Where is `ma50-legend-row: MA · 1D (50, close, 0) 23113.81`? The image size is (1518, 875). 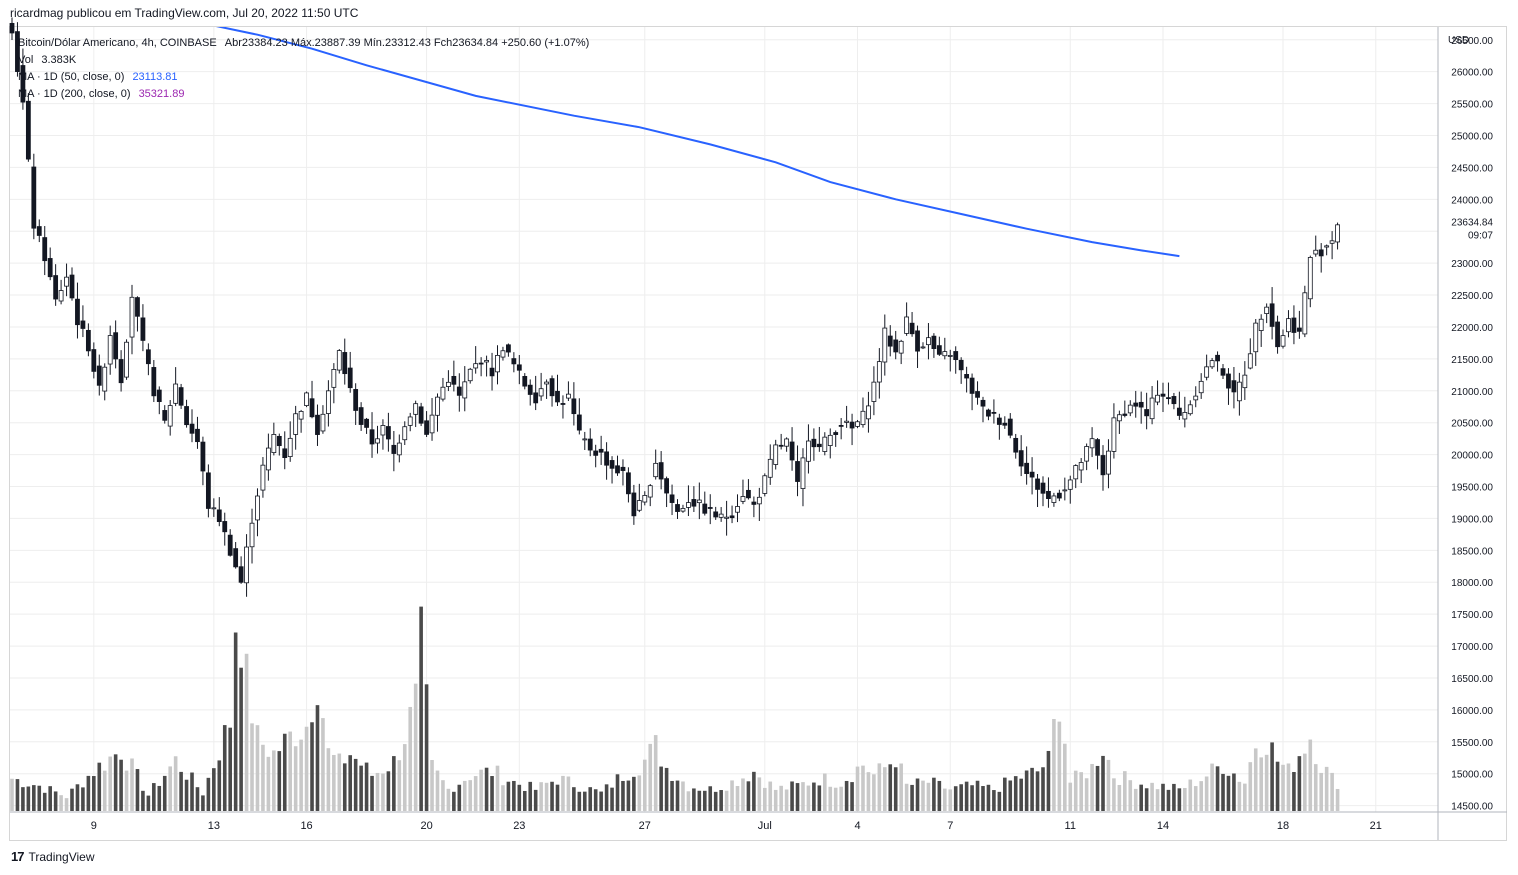 ma50-legend-row: MA · 1D (50, close, 0) 23113.81 is located at coordinates (303, 77).